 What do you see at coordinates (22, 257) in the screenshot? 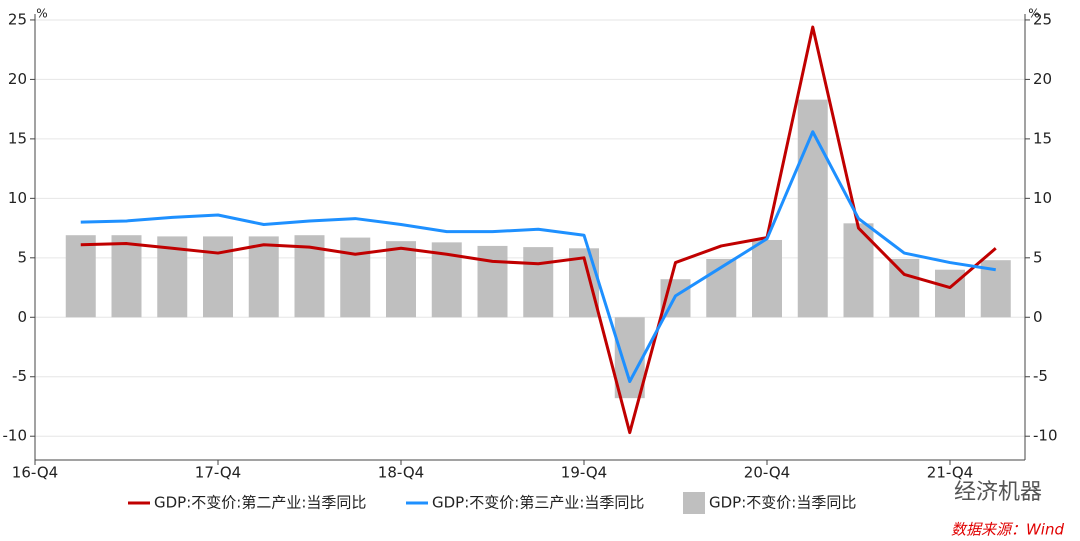
I see `y-tick-label: 5` at bounding box center [22, 257].